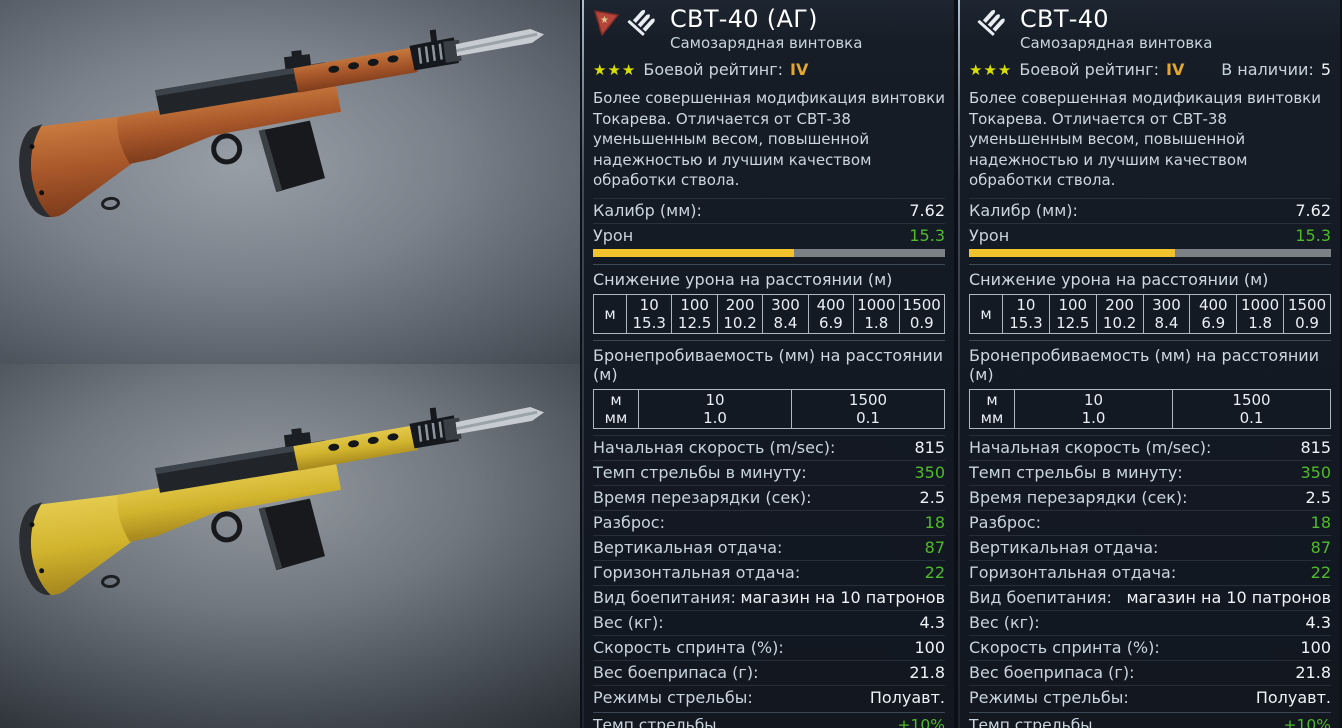 This screenshot has width=1342, height=728. What do you see at coordinates (1175, 69) in the screenshot?
I see `rating-value: IV` at bounding box center [1175, 69].